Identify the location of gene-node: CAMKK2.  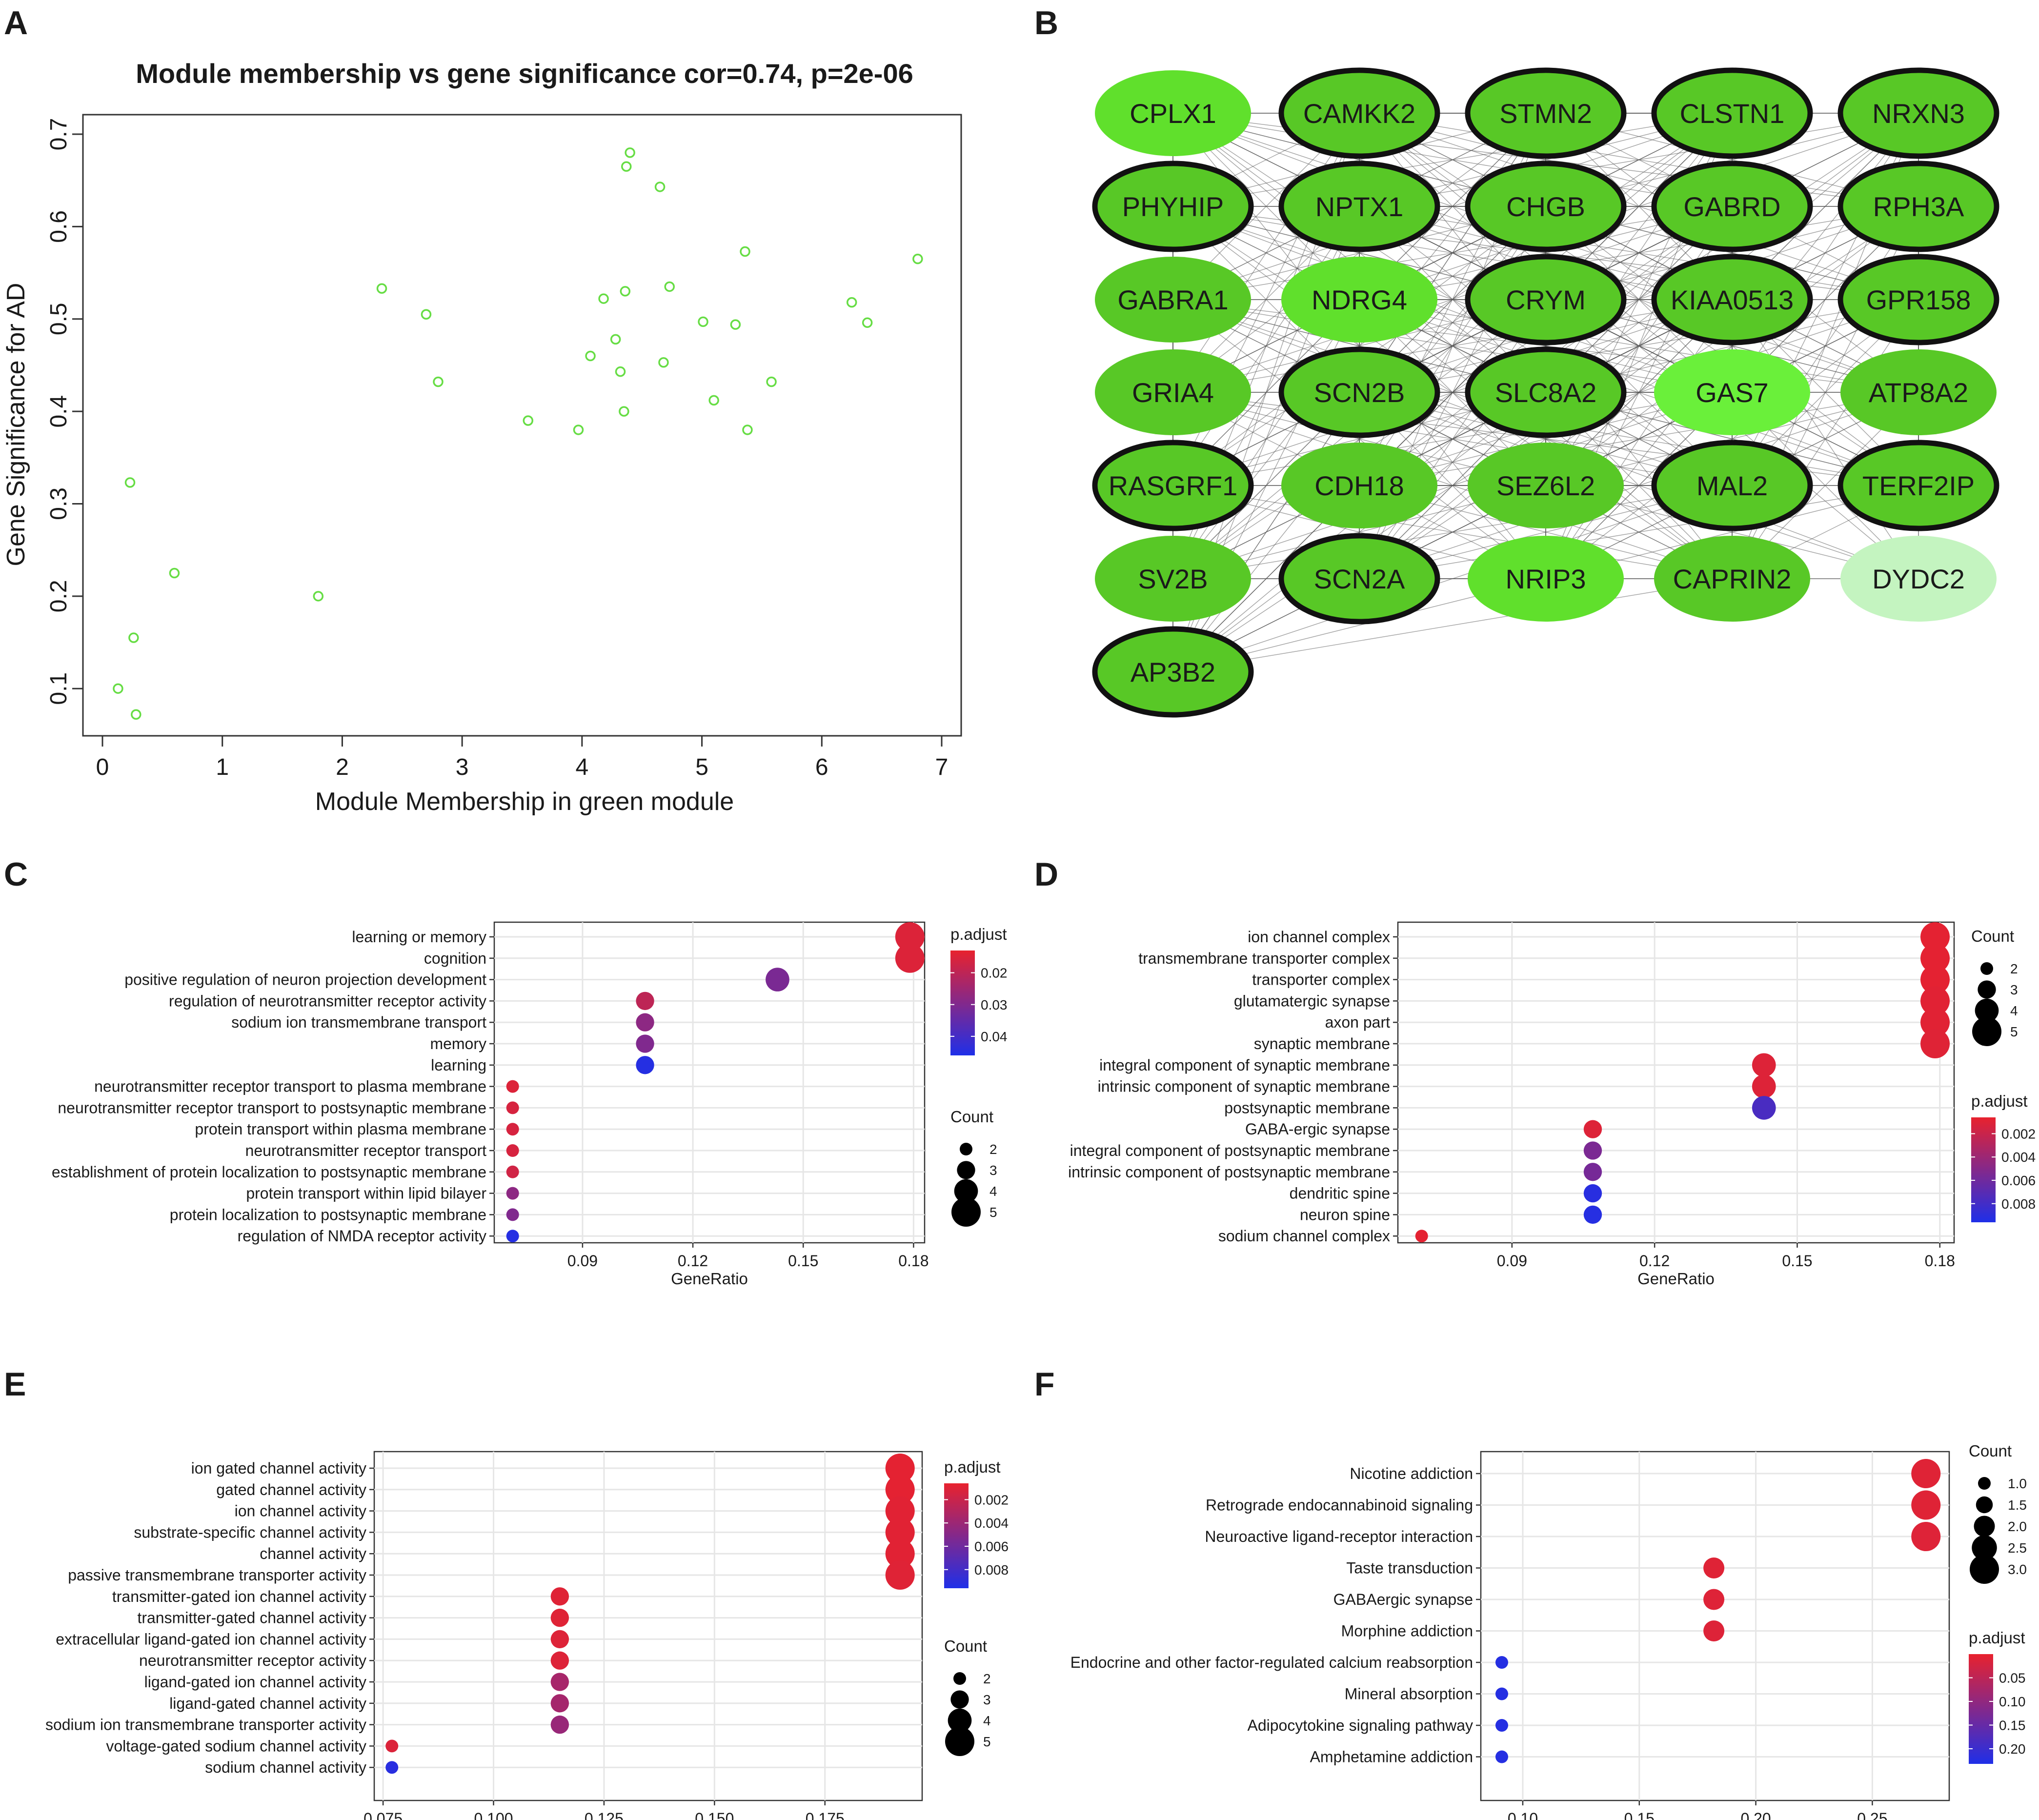
(1359, 113).